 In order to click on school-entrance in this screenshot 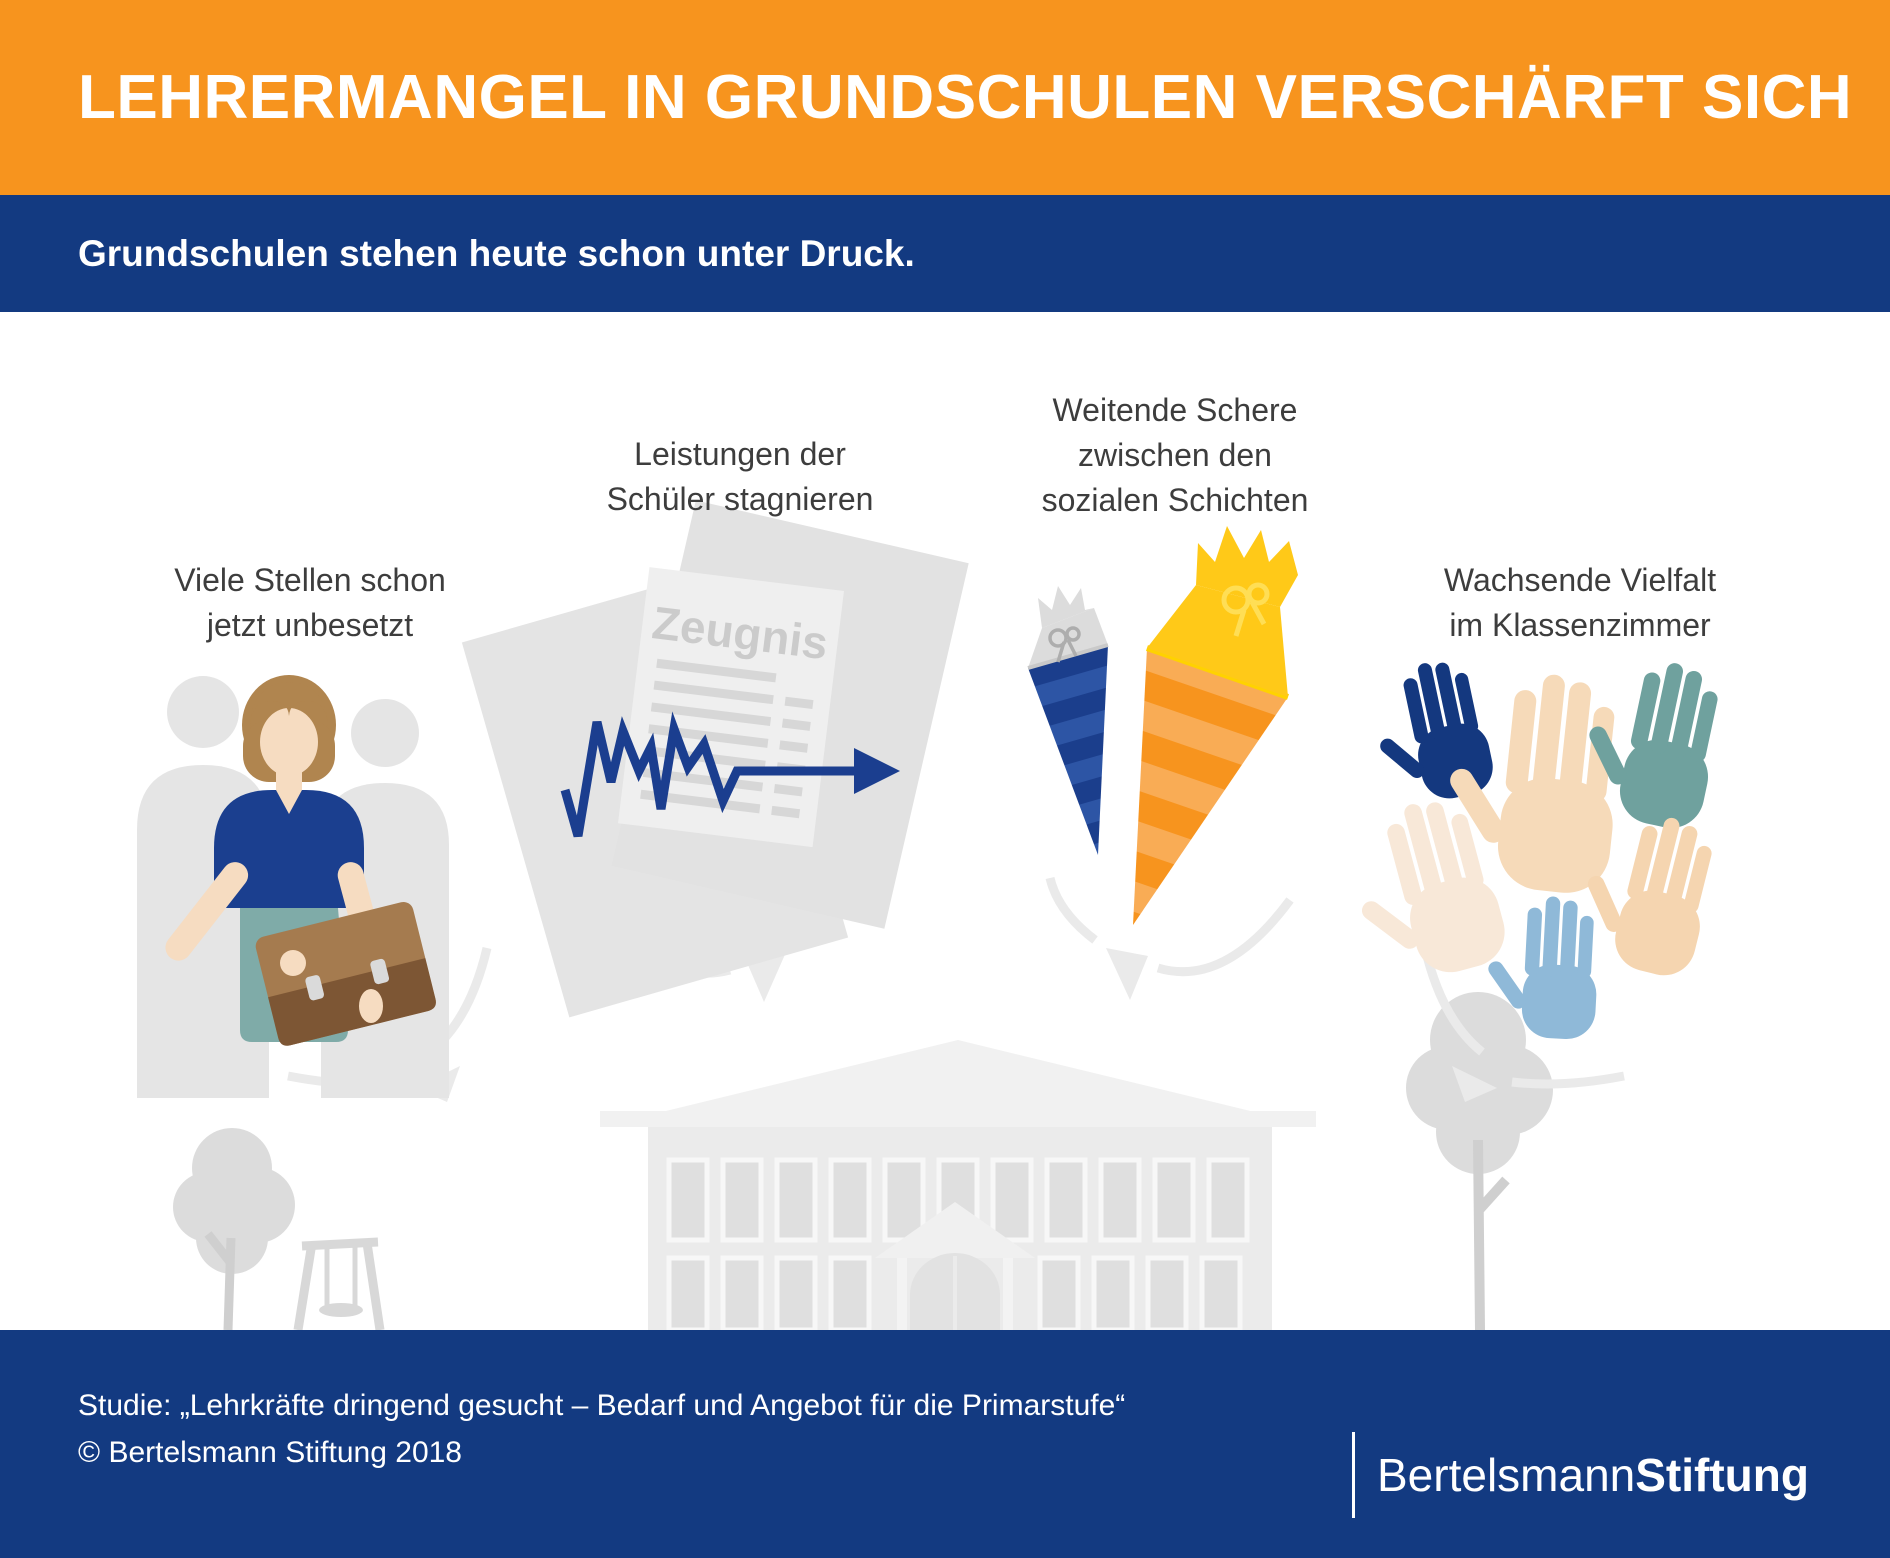, I will do `click(955, 1266)`.